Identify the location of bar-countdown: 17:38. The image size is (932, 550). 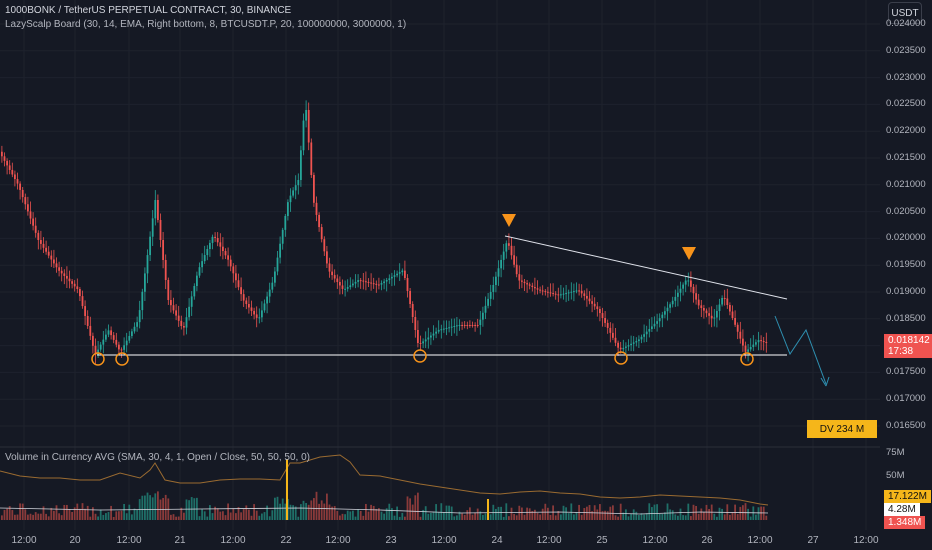
(901, 351).